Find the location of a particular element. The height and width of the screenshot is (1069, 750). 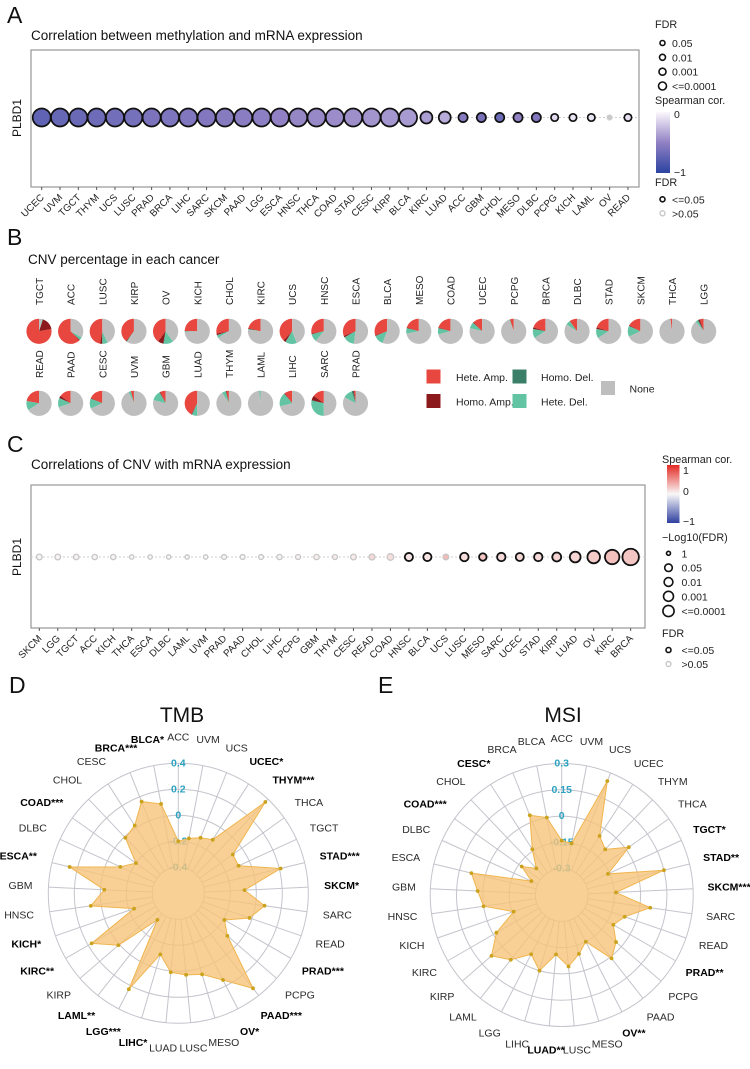

pie-label-kirc: KIRC is located at coordinates (262, 293).